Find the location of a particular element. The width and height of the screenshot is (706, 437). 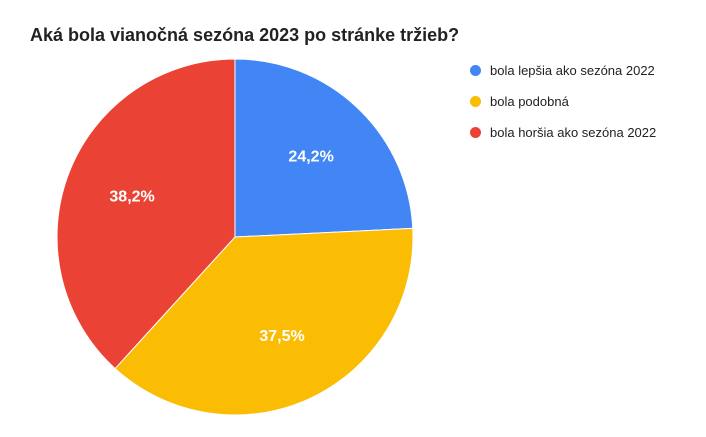

legend-item-worse: bola horšia ako sezóna 2022 is located at coordinates (563, 132).